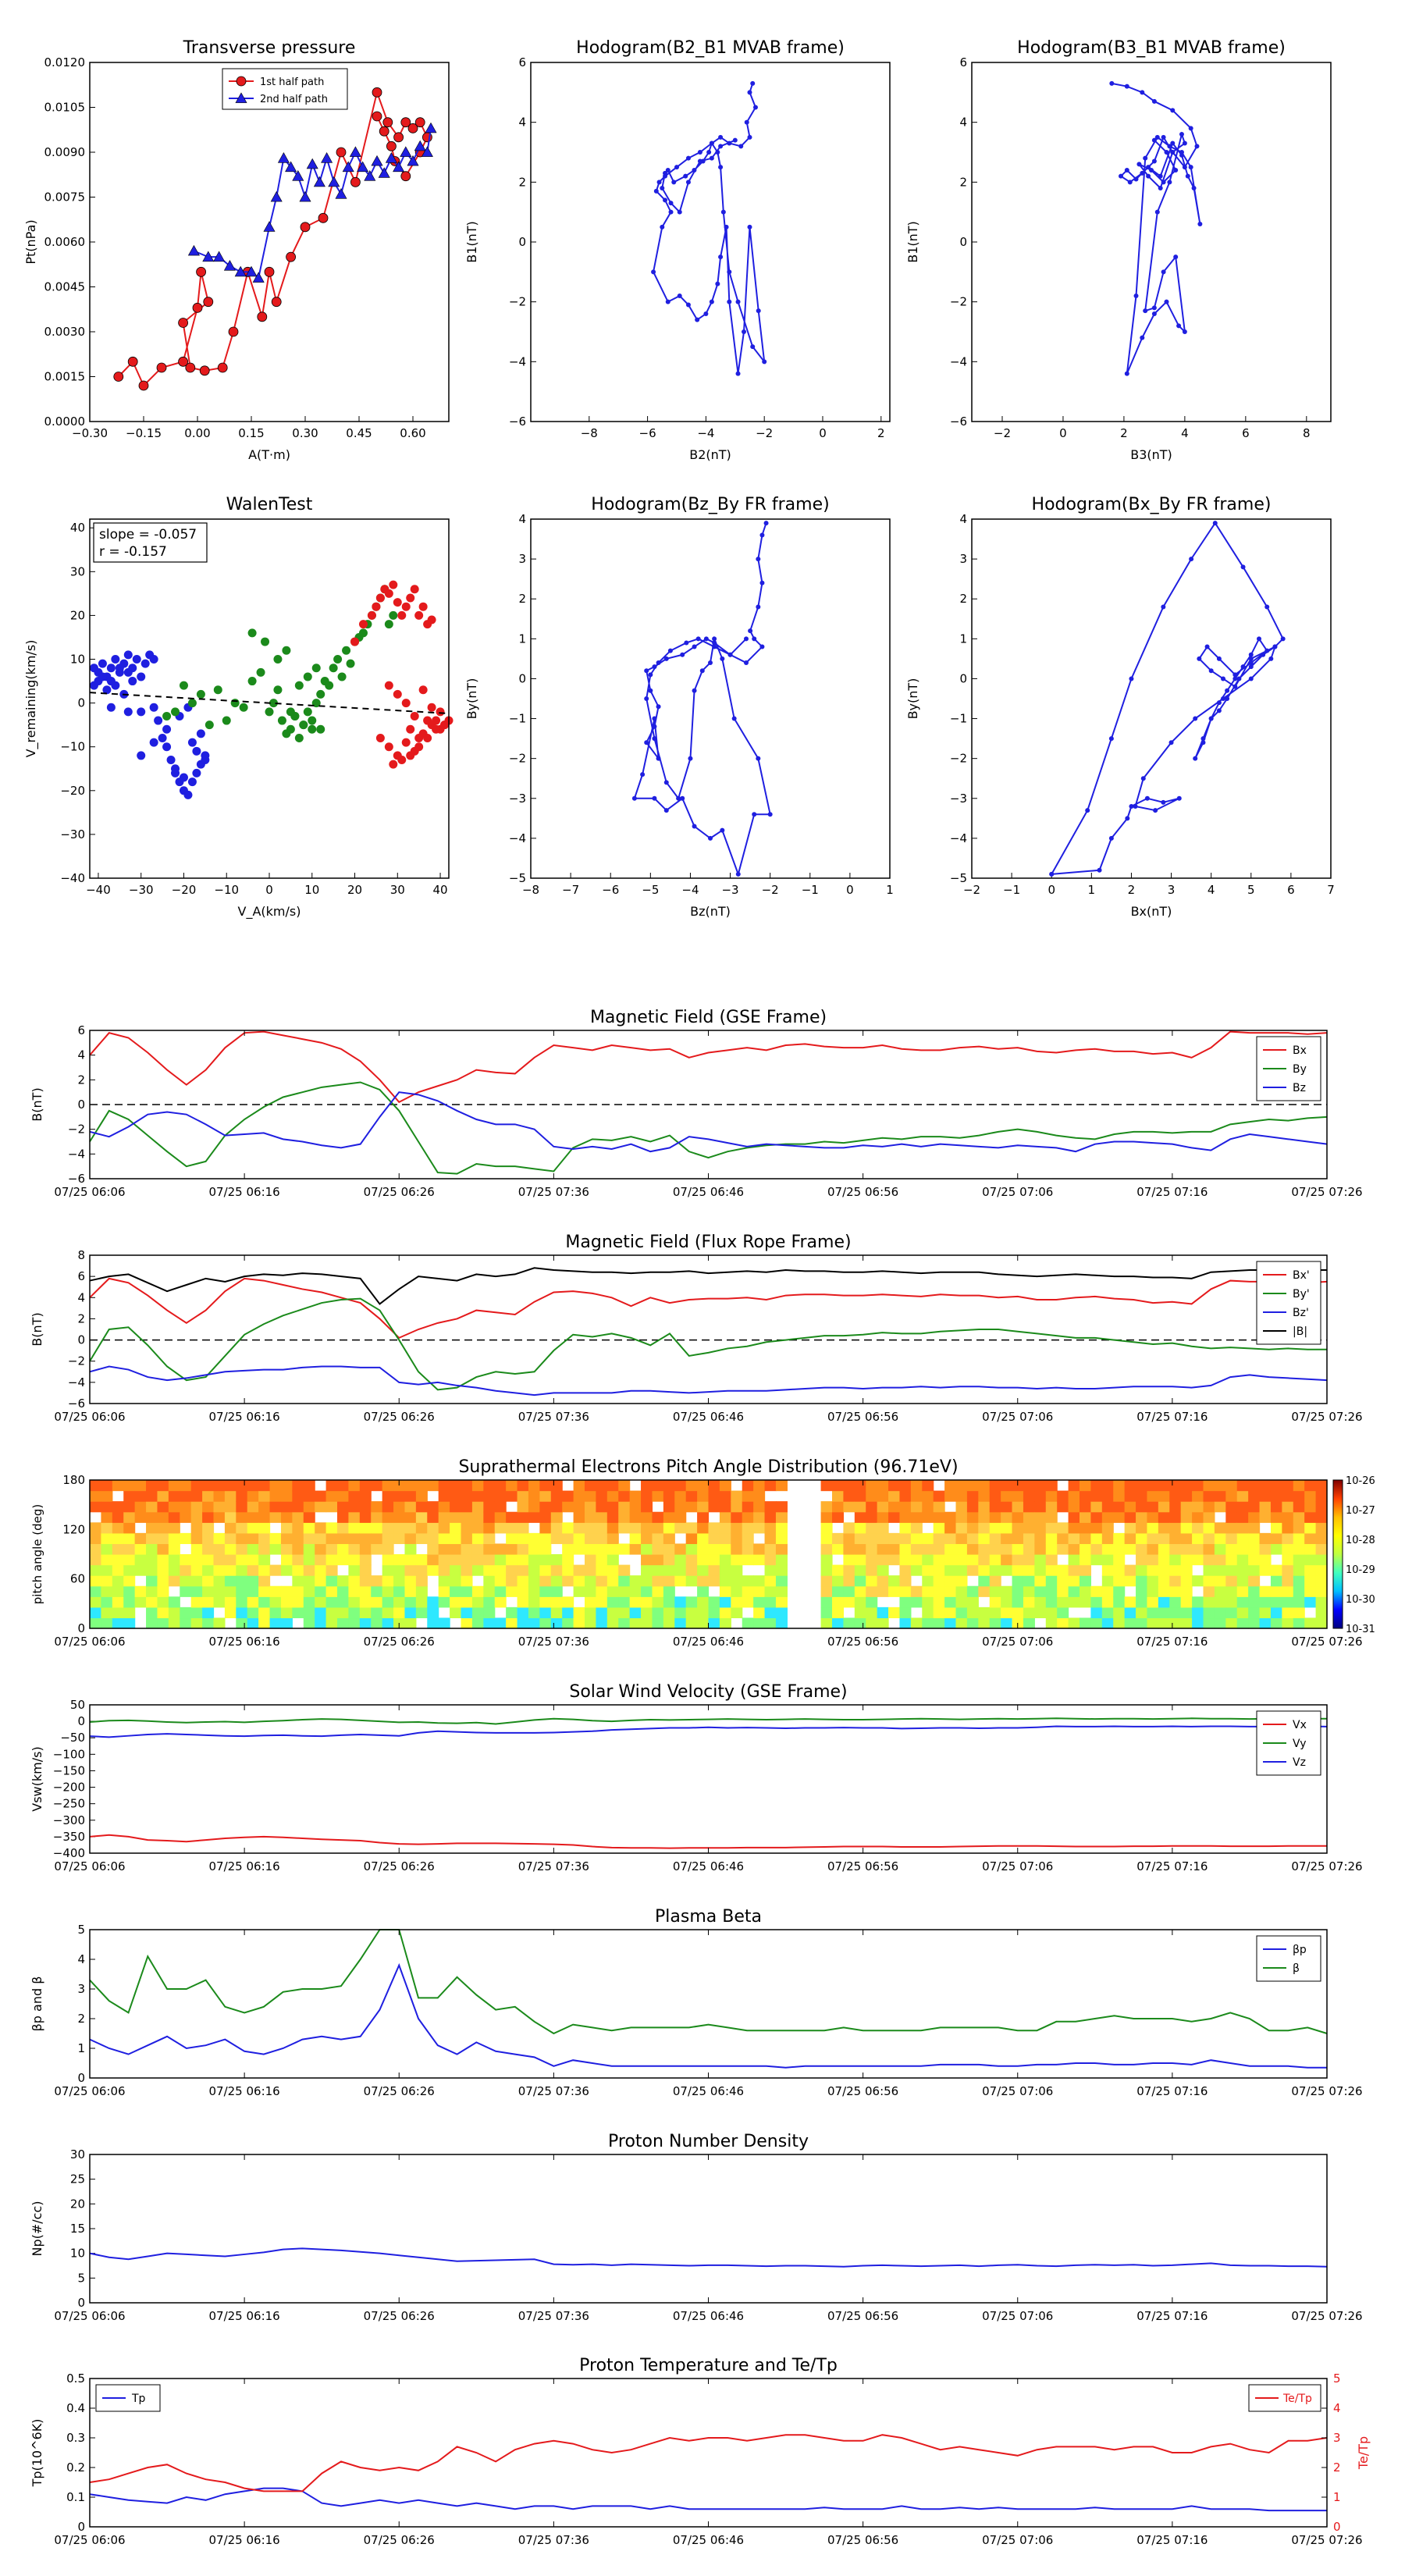 The image size is (1405, 2576). Describe the element at coordinates (1151, 454) in the screenshot. I see `x-axis-label: B3(nT)` at that location.